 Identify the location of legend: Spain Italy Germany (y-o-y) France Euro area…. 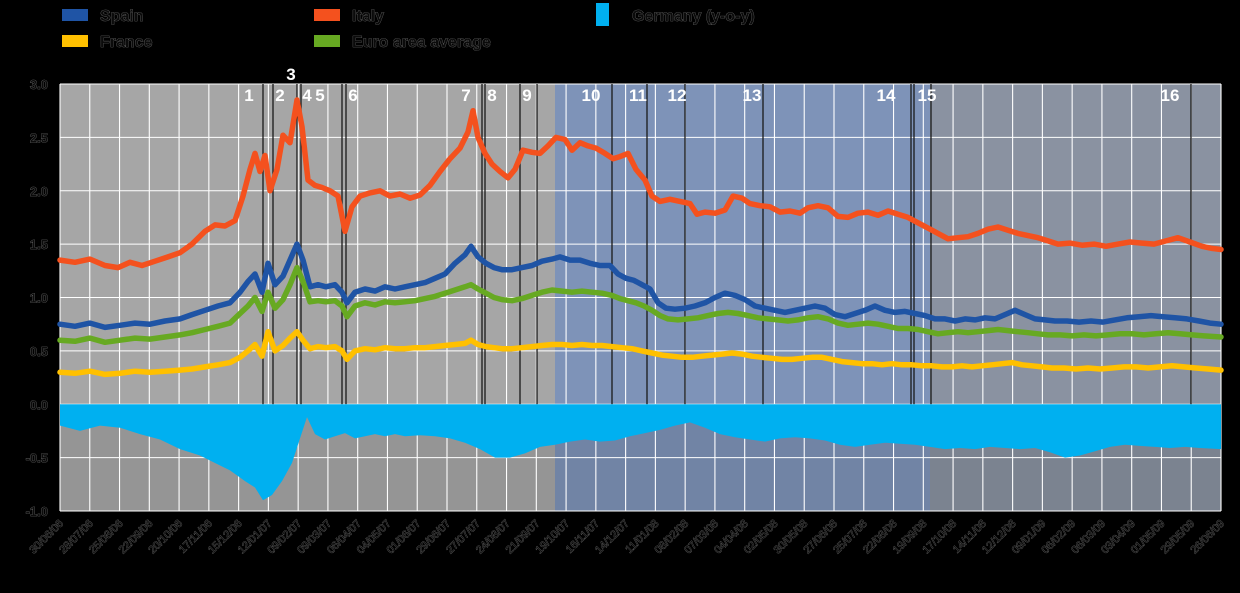
(408, 27).